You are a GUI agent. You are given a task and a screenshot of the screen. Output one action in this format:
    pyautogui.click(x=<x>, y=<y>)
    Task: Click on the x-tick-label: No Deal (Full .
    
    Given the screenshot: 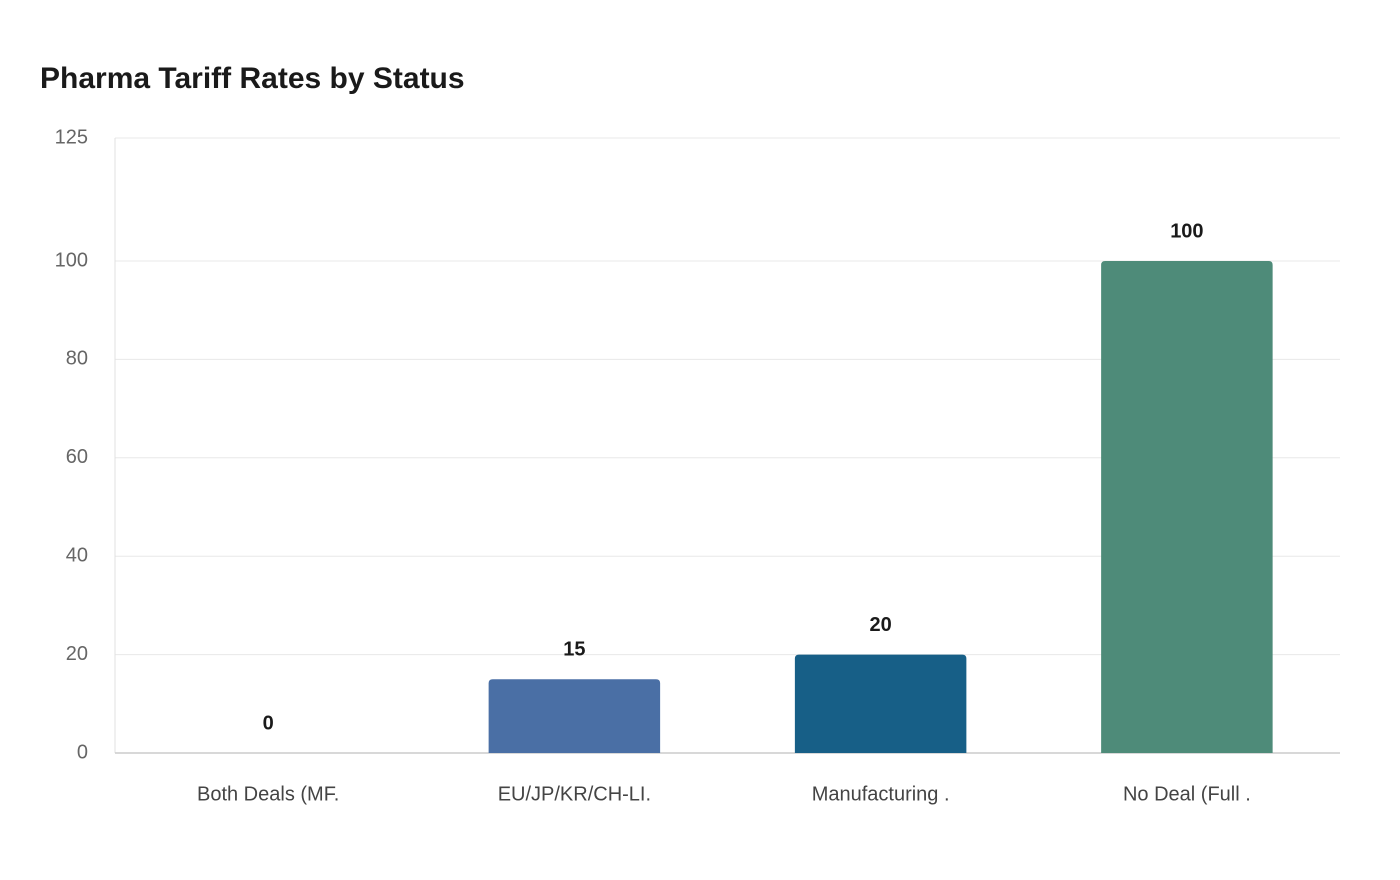 What is the action you would take?
    pyautogui.click(x=1187, y=794)
    